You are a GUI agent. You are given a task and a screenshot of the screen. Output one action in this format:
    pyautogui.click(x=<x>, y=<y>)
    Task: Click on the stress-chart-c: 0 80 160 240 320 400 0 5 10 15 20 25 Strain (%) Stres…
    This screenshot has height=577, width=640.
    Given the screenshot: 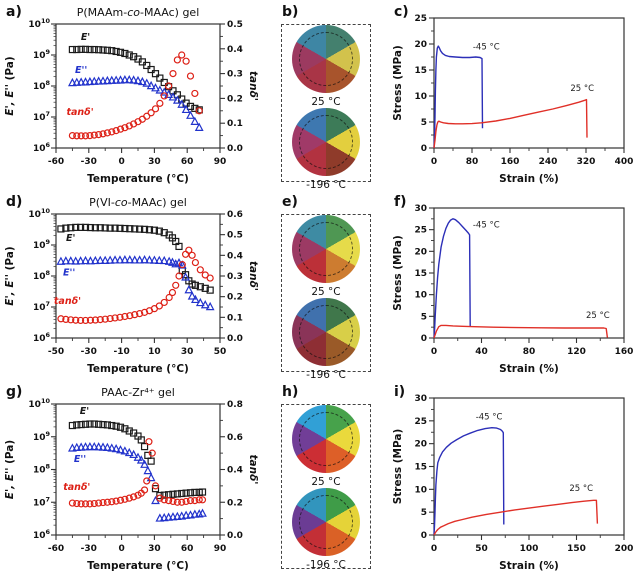 What is the action you would take?
    pyautogui.click(x=514, y=95)
    